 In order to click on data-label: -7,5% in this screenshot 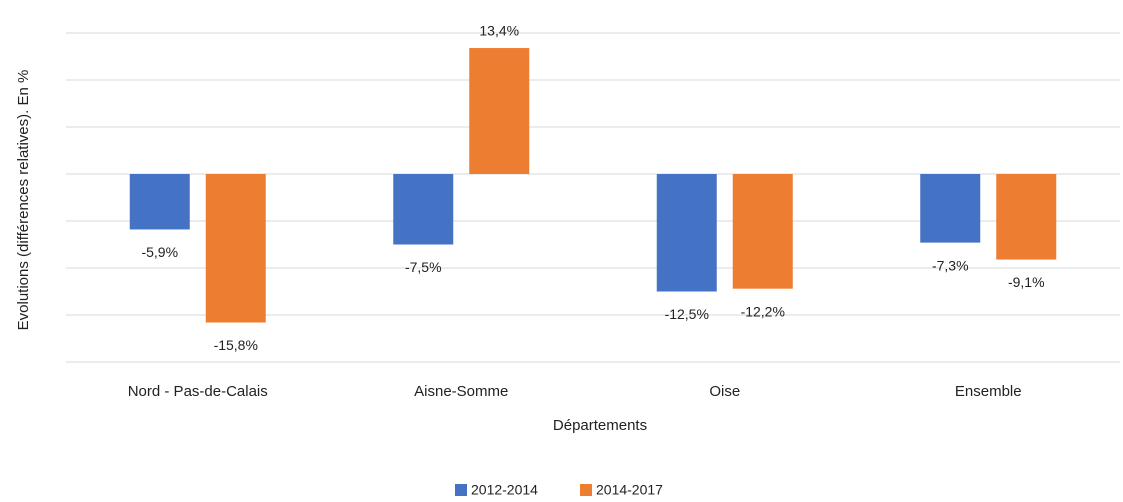, I will do `click(423, 267)`.